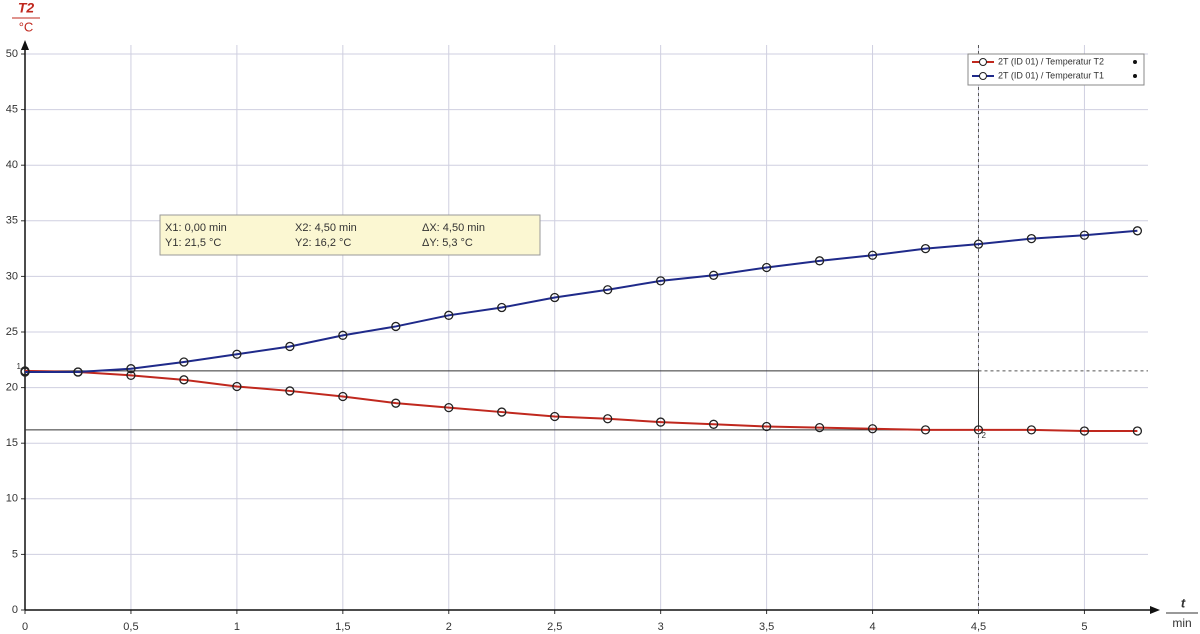 The width and height of the screenshot is (1200, 634). What do you see at coordinates (1051, 61) in the screenshot?
I see `legend-label: 2T (ID 01) / Temperatur T2` at bounding box center [1051, 61].